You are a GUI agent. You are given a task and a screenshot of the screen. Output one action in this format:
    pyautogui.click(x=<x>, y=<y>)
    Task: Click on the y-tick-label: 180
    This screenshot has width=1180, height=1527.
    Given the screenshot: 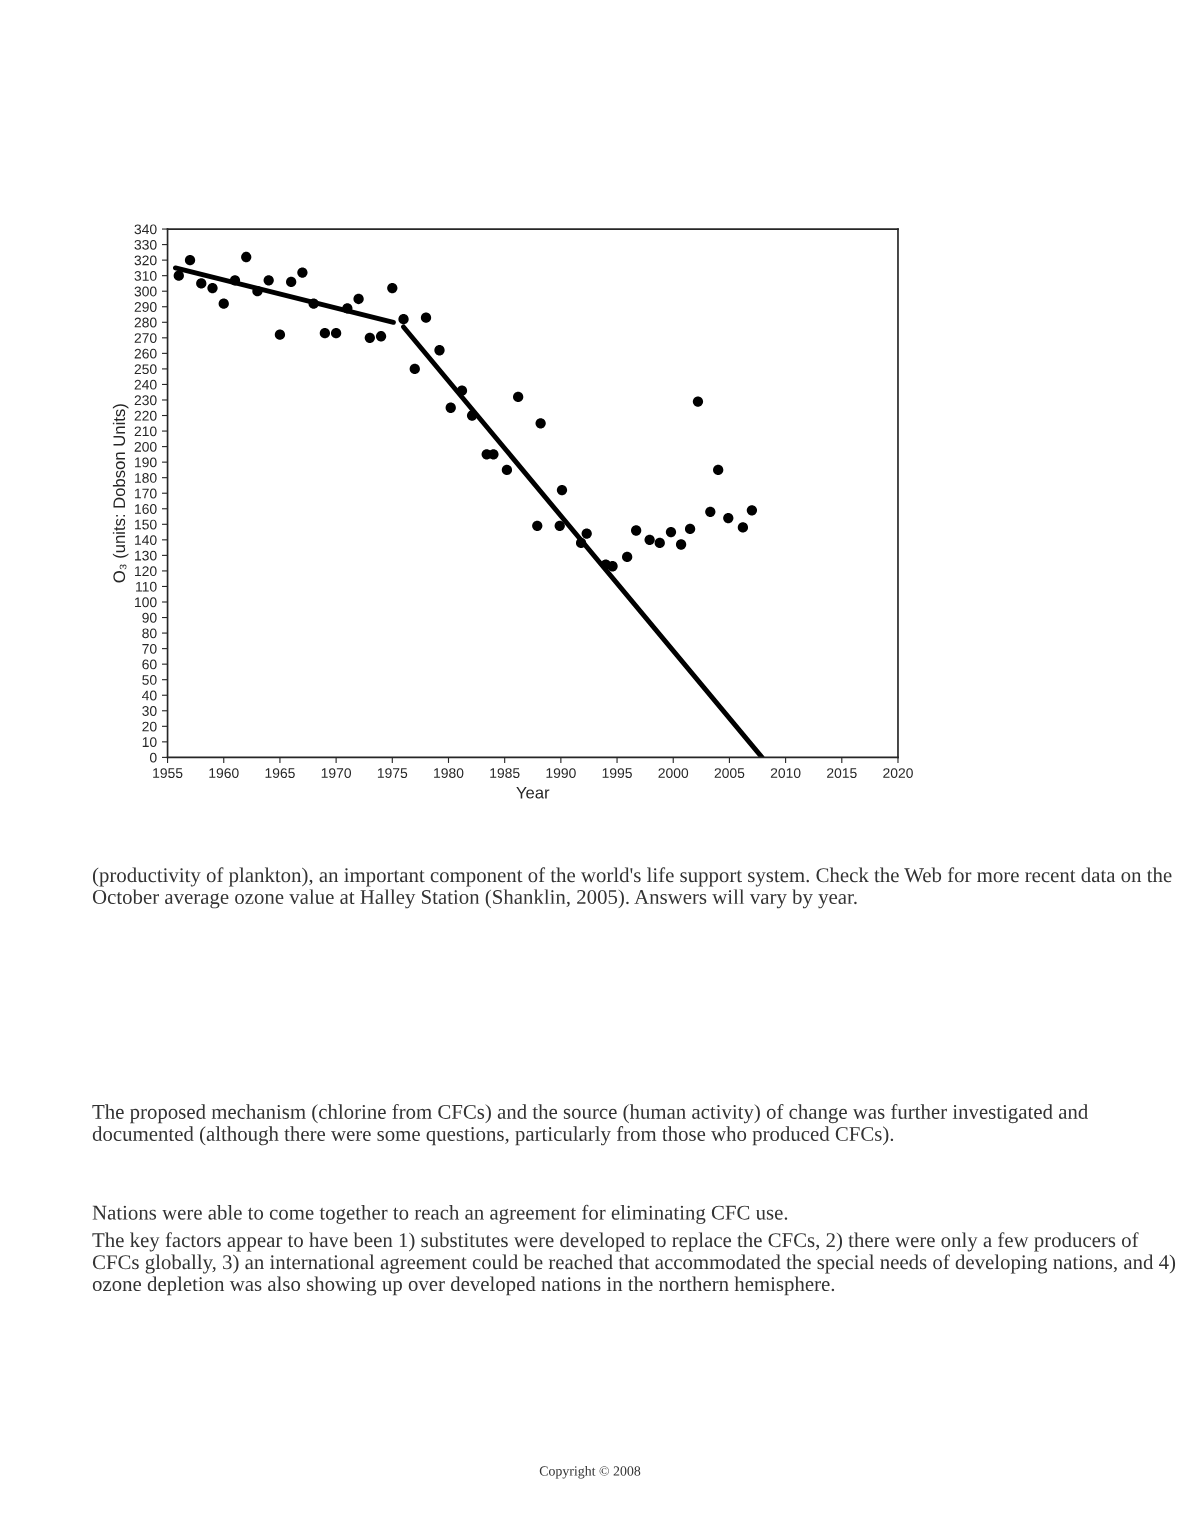 What is the action you would take?
    pyautogui.click(x=146, y=478)
    